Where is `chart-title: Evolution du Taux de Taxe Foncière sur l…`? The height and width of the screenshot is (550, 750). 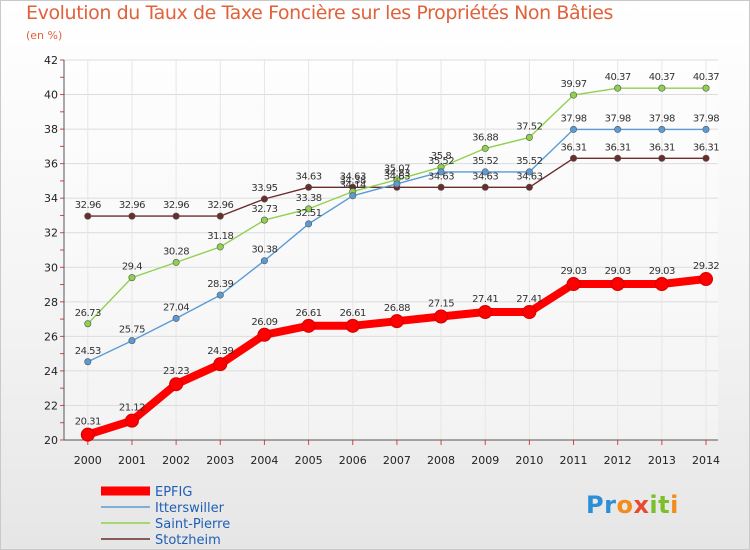 chart-title: Evolution du Taux de Taxe Foncière sur l… is located at coordinates (320, 13).